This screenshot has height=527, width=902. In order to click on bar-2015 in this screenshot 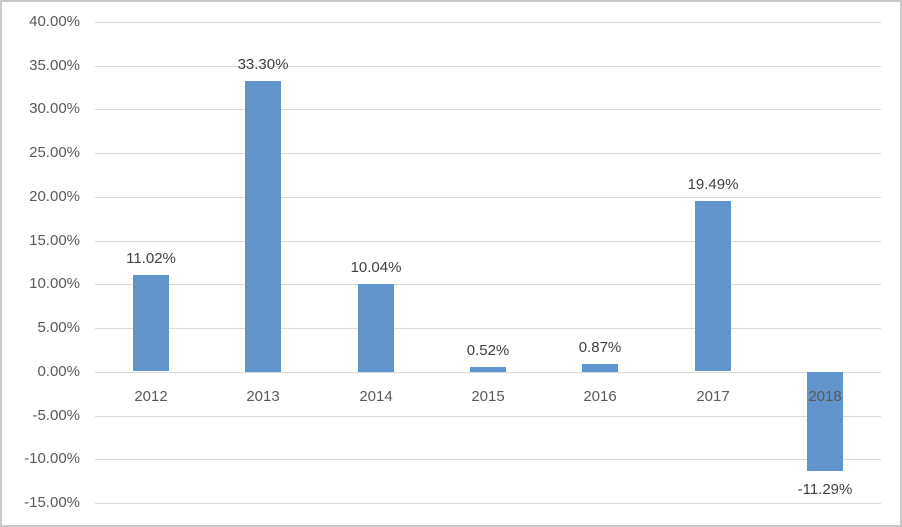, I will do `click(488, 369)`.